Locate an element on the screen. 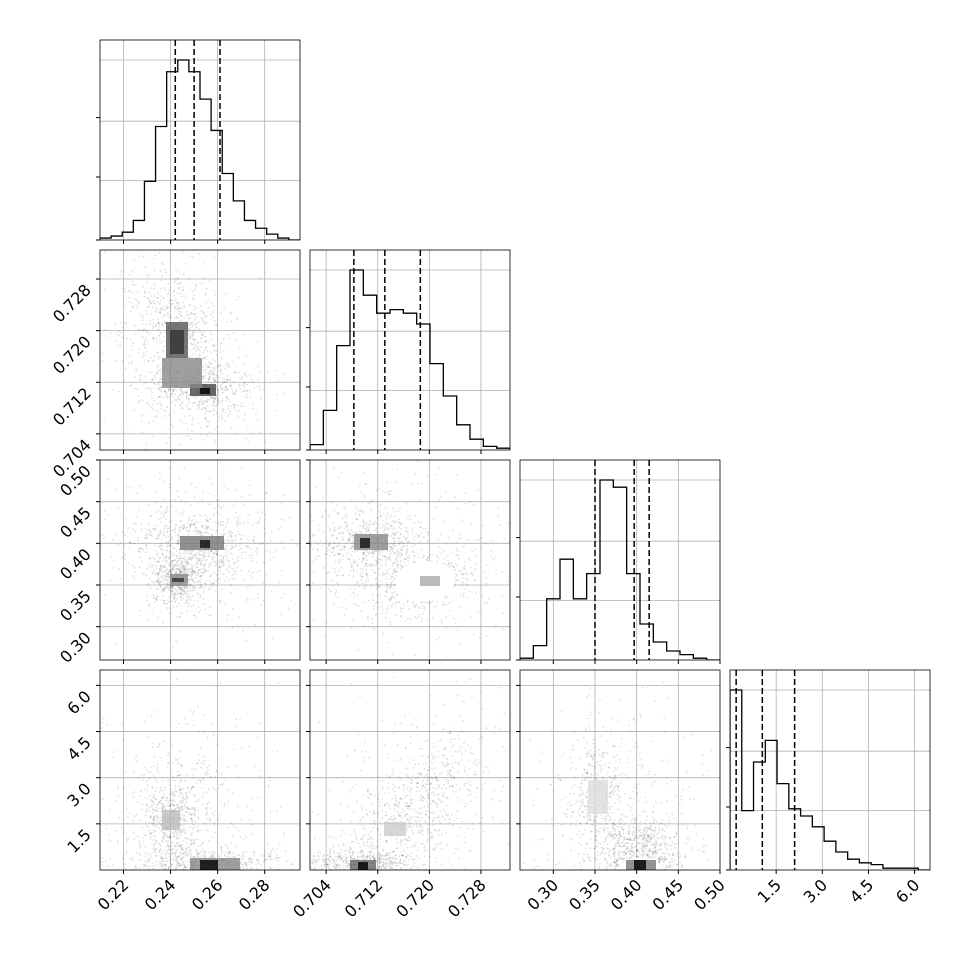 The image size is (970, 970). density-shading is located at coordinates (397, 560).